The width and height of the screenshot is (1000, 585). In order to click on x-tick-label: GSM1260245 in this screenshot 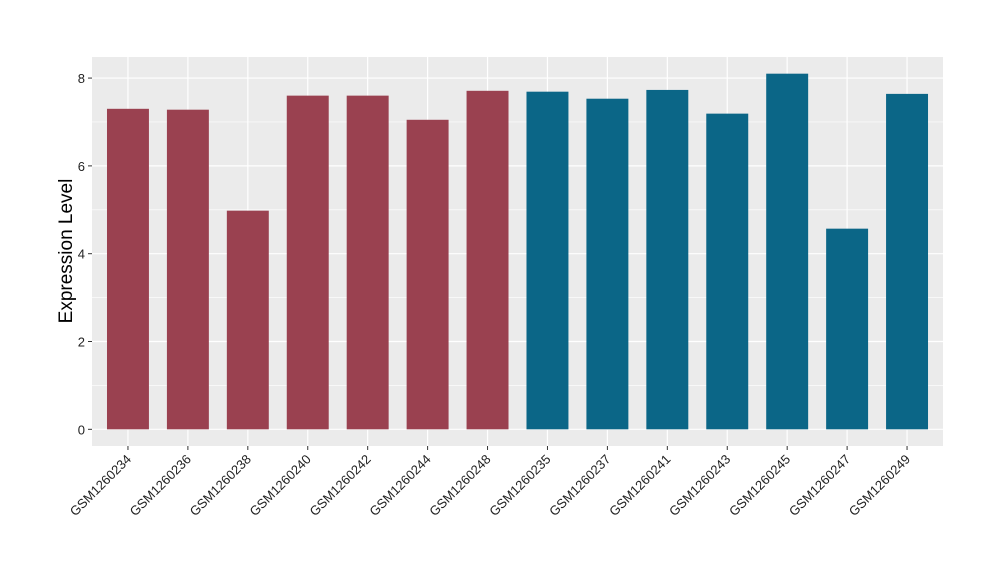, I will do `click(759, 485)`.